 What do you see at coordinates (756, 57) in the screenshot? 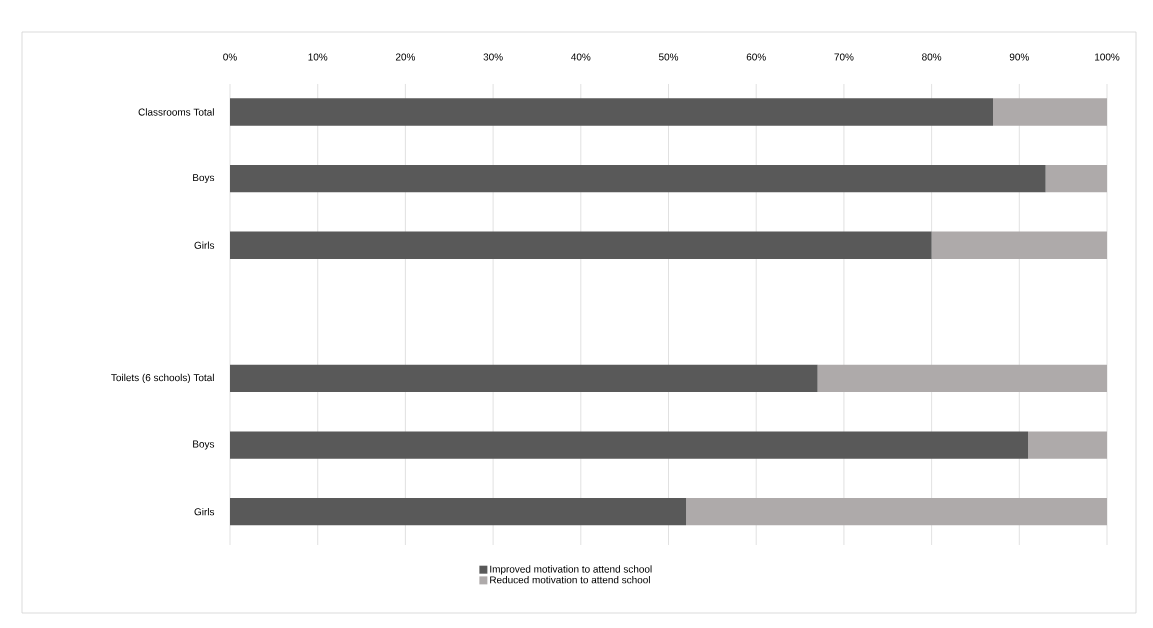
I see `x-tick-label: 60%` at bounding box center [756, 57].